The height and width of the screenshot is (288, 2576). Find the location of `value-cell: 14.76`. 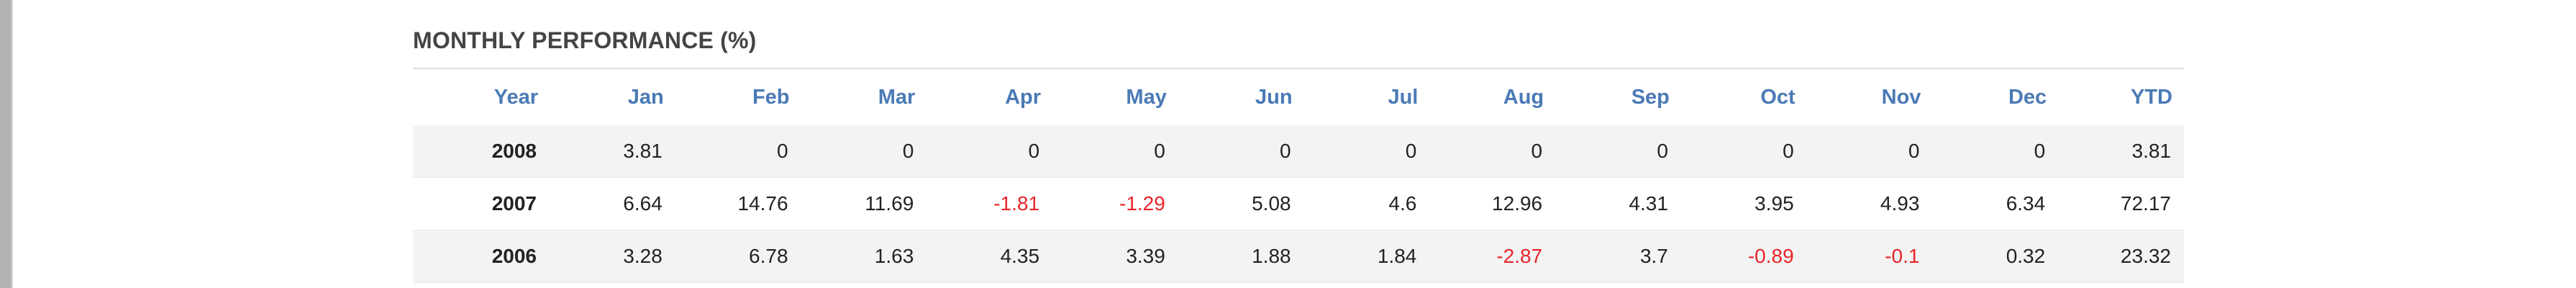

value-cell: 14.76 is located at coordinates (738, 203).